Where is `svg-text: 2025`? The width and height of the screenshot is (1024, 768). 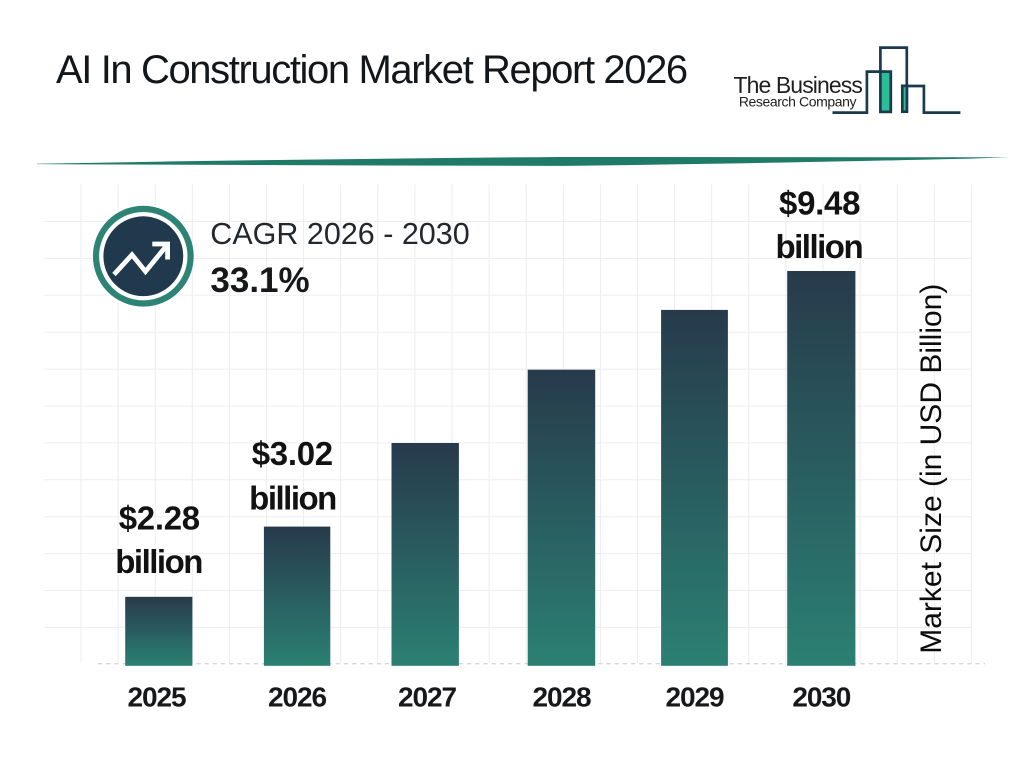
svg-text: 2025 is located at coordinates (157, 696).